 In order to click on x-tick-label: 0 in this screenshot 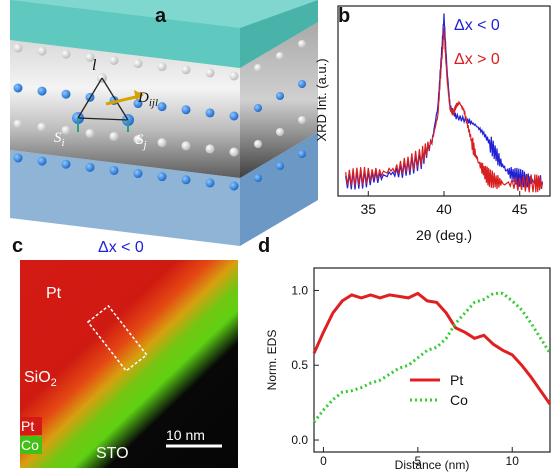, I will do `click(323, 461)`.